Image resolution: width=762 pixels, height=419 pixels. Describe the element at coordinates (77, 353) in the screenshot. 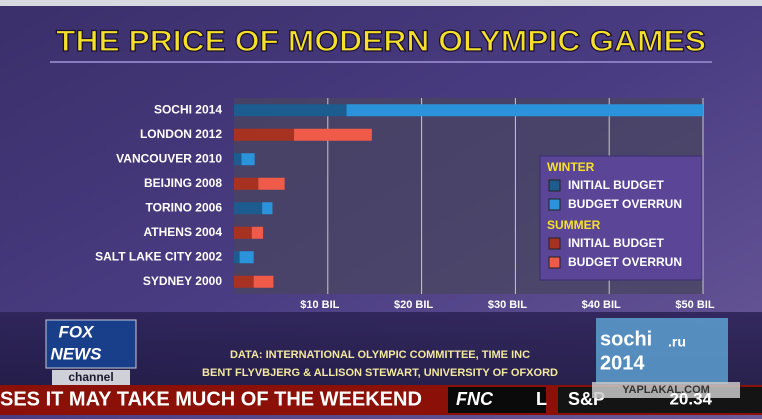

I see `logo-text: NEWS` at that location.